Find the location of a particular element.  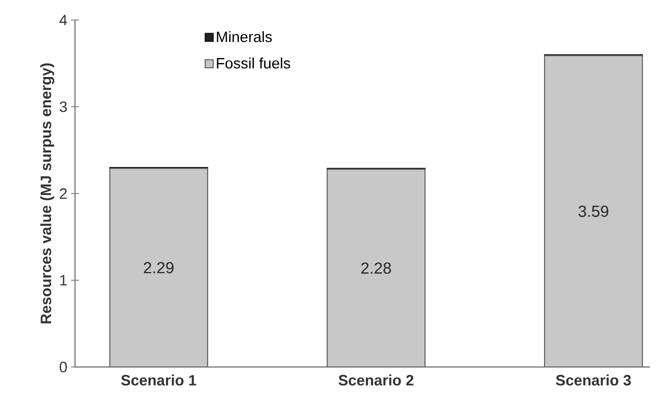

y-tick-label: 4 is located at coordinates (63, 20).